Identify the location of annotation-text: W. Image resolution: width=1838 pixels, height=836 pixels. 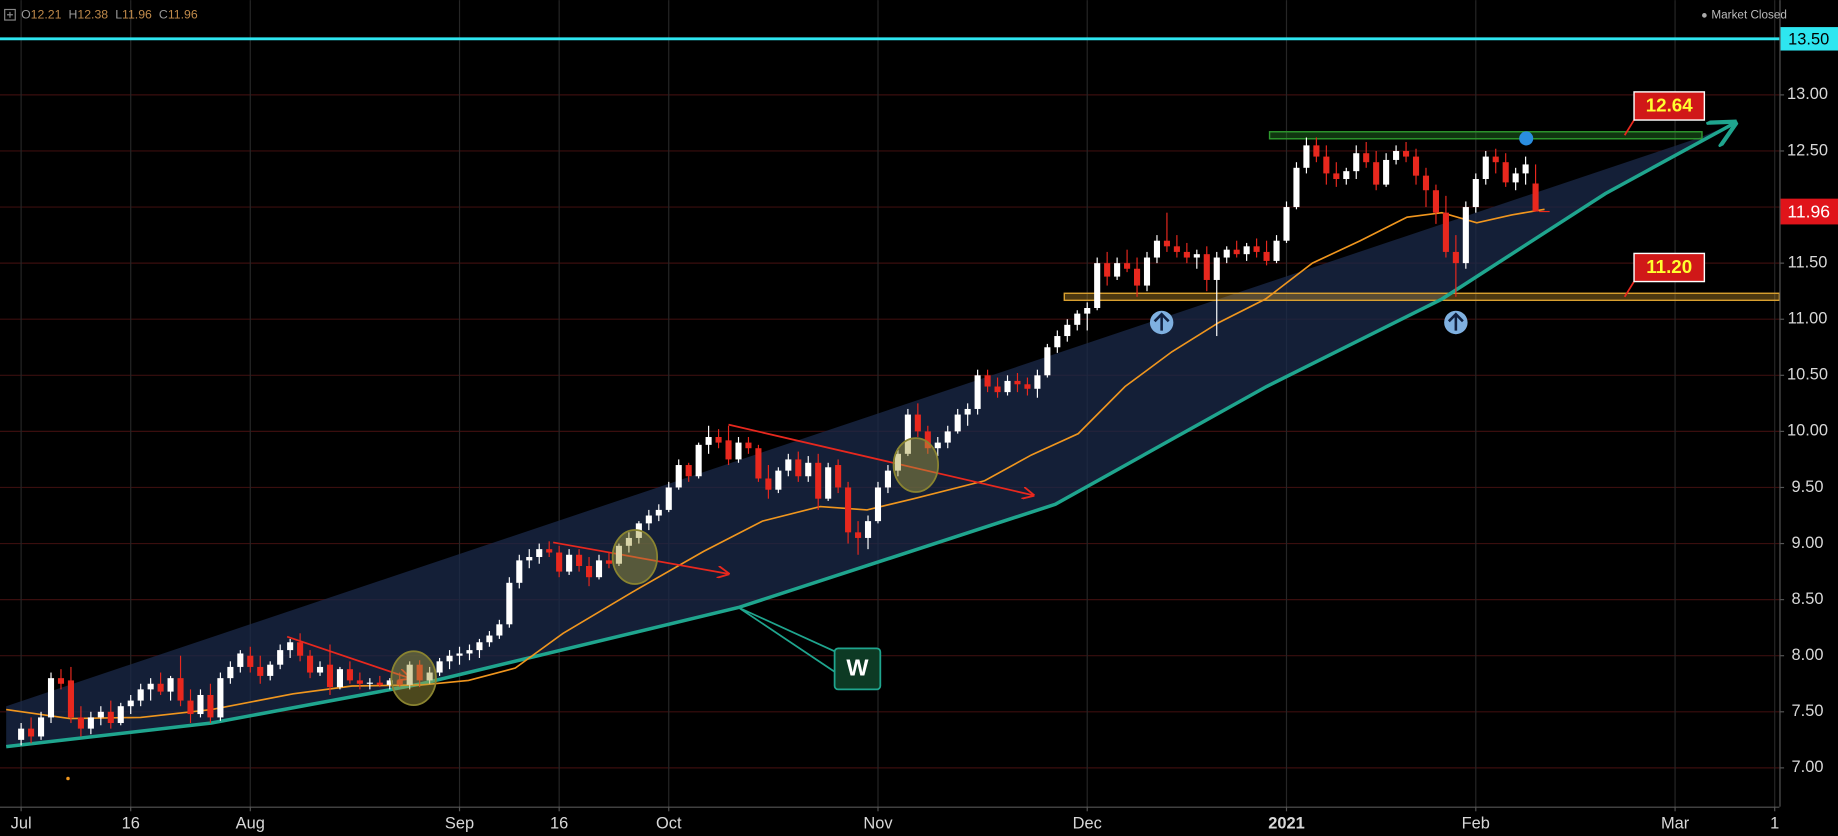
(857, 668).